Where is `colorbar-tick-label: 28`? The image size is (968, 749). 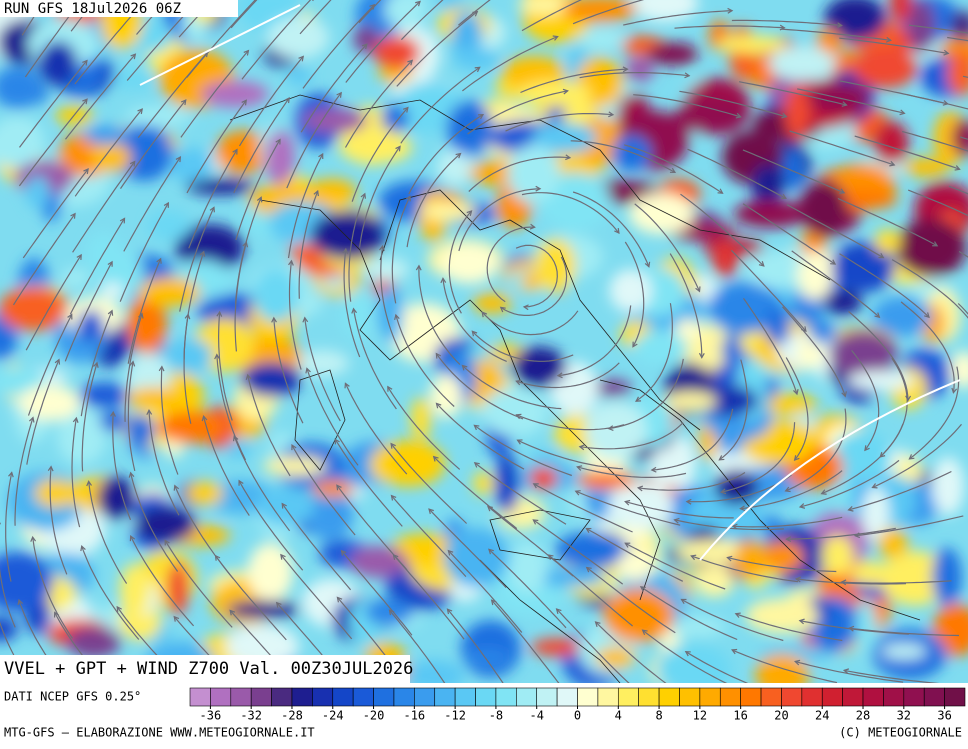
colorbar-tick-label: 28 is located at coordinates (863, 716).